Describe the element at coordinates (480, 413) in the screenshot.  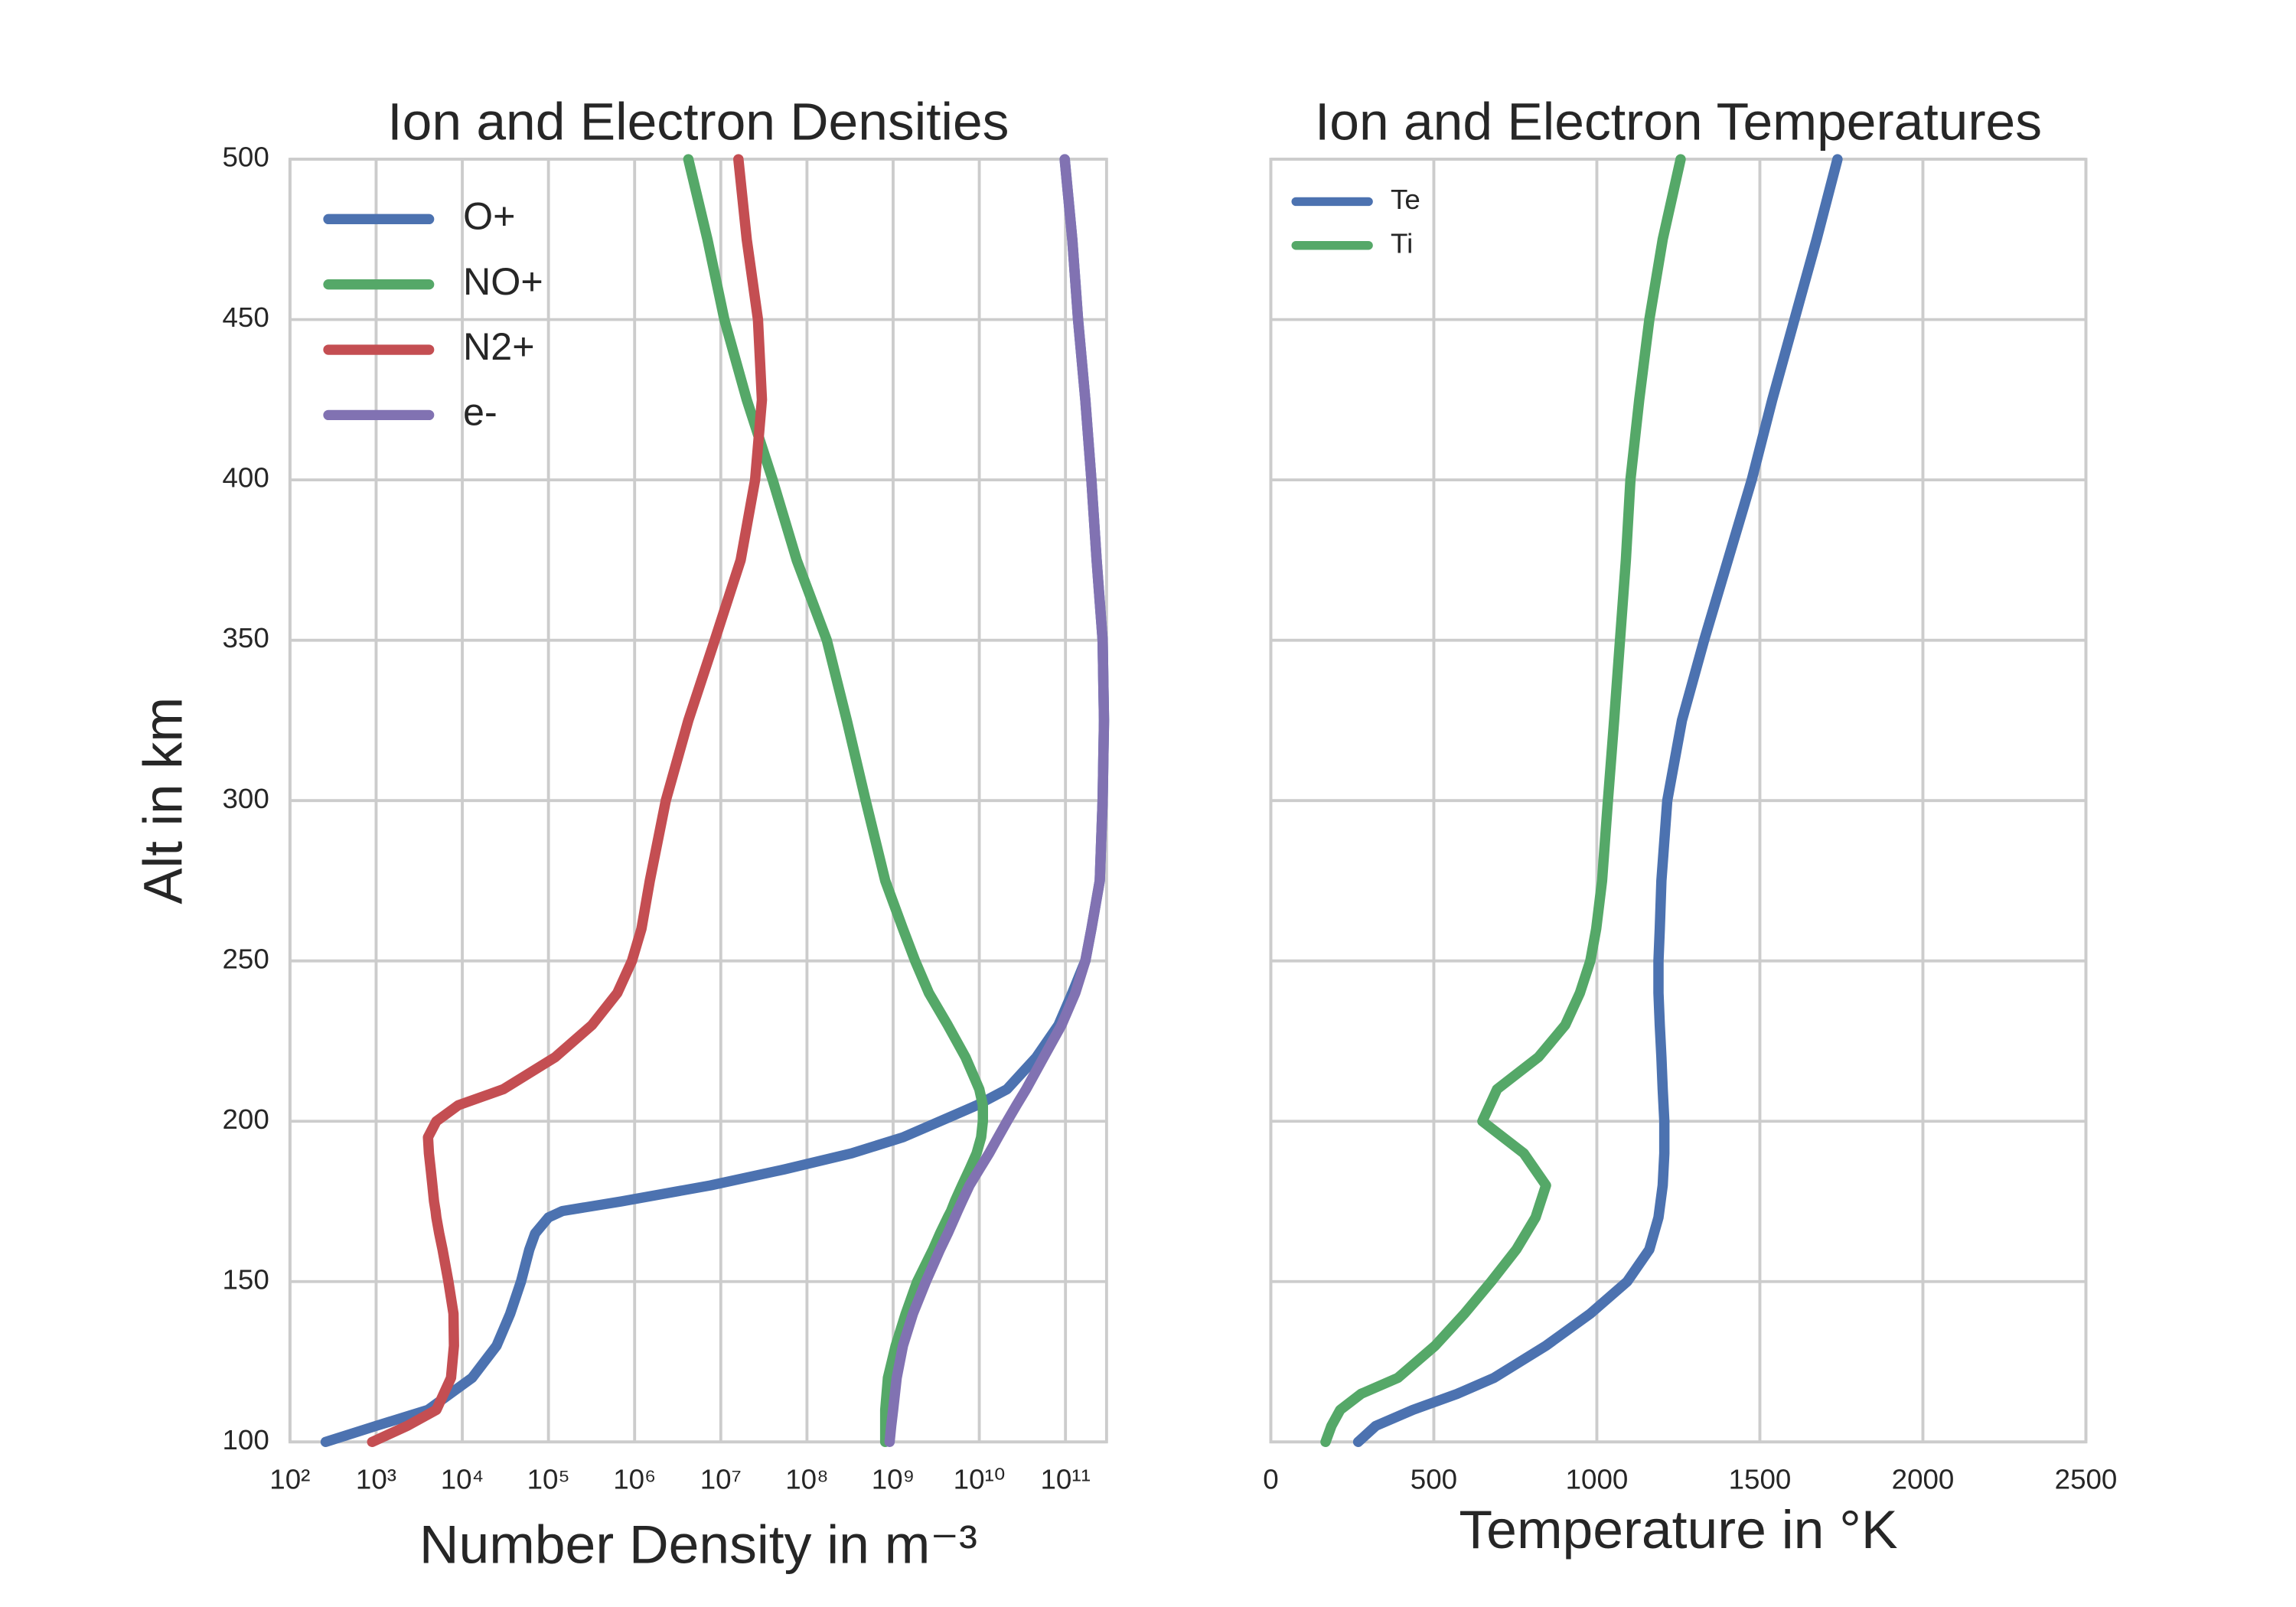
I see `legend-label: e-` at that location.